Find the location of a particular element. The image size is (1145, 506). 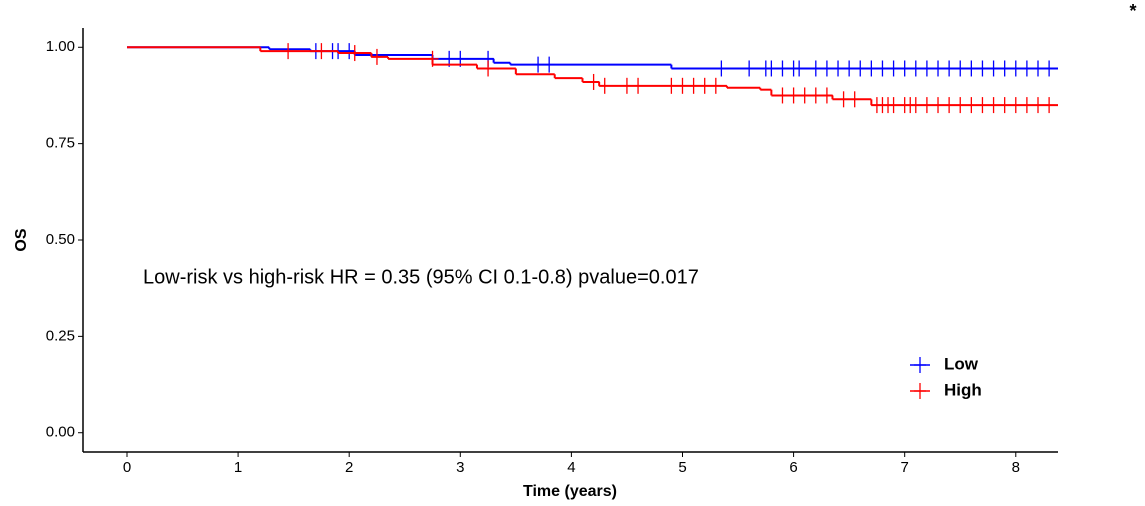

x-tick-label: 2 is located at coordinates (349, 467).